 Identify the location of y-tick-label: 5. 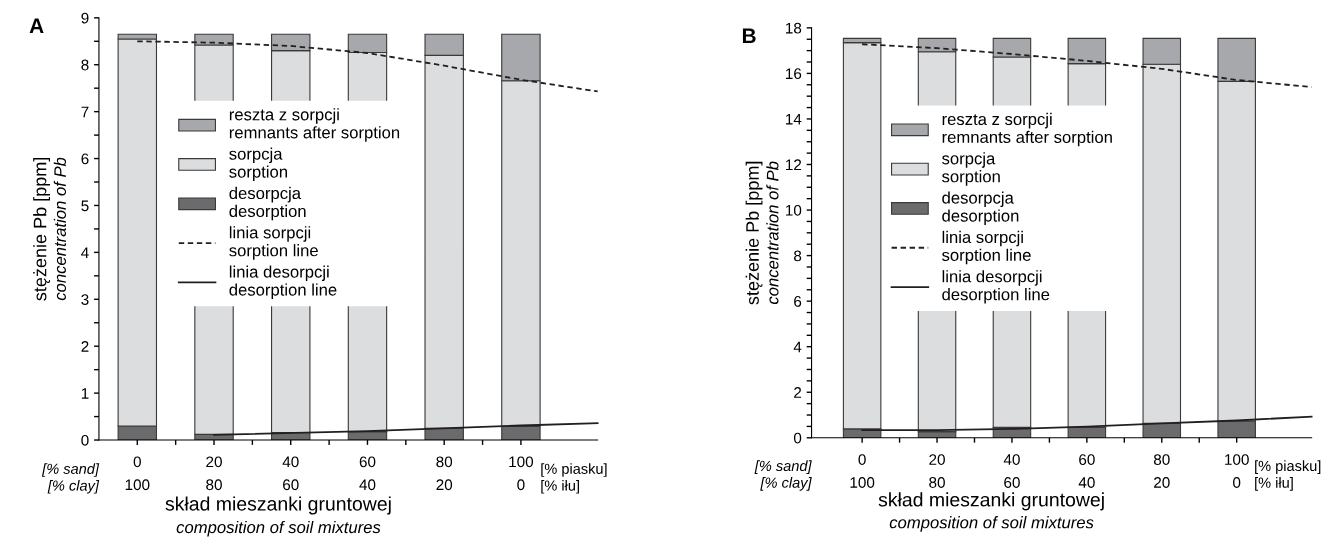
(85, 206).